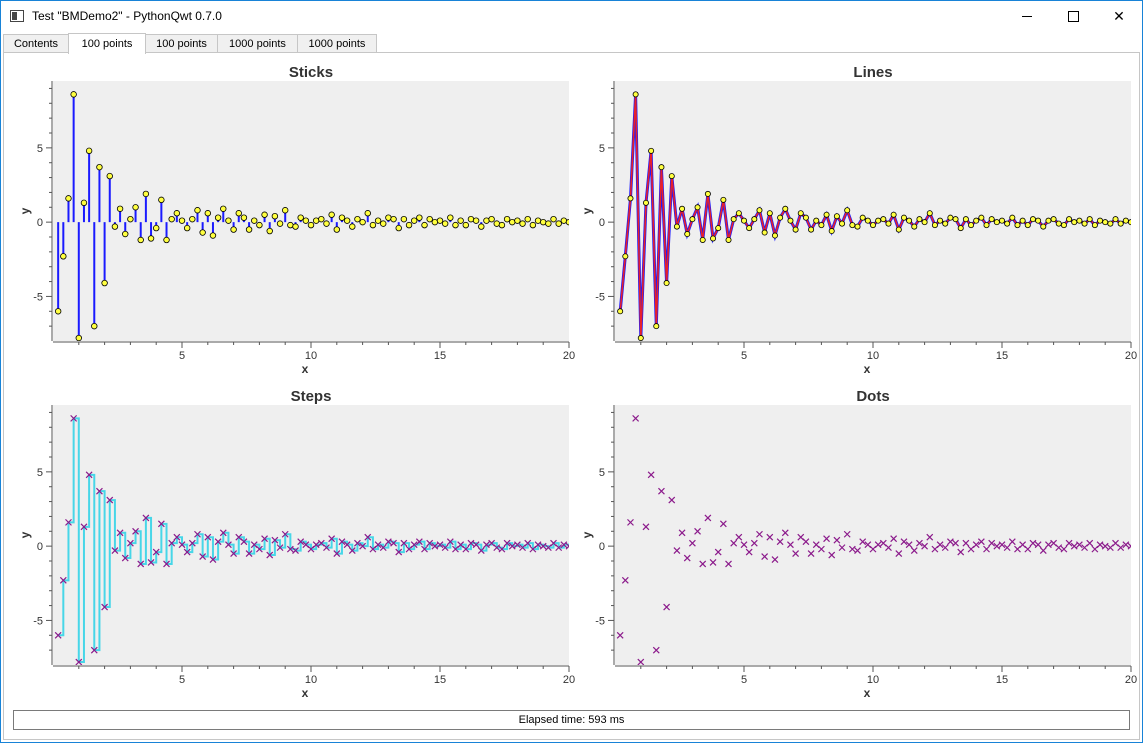 The height and width of the screenshot is (743, 1143). What do you see at coordinates (867, 693) in the screenshot?
I see `x-axis-label: x` at bounding box center [867, 693].